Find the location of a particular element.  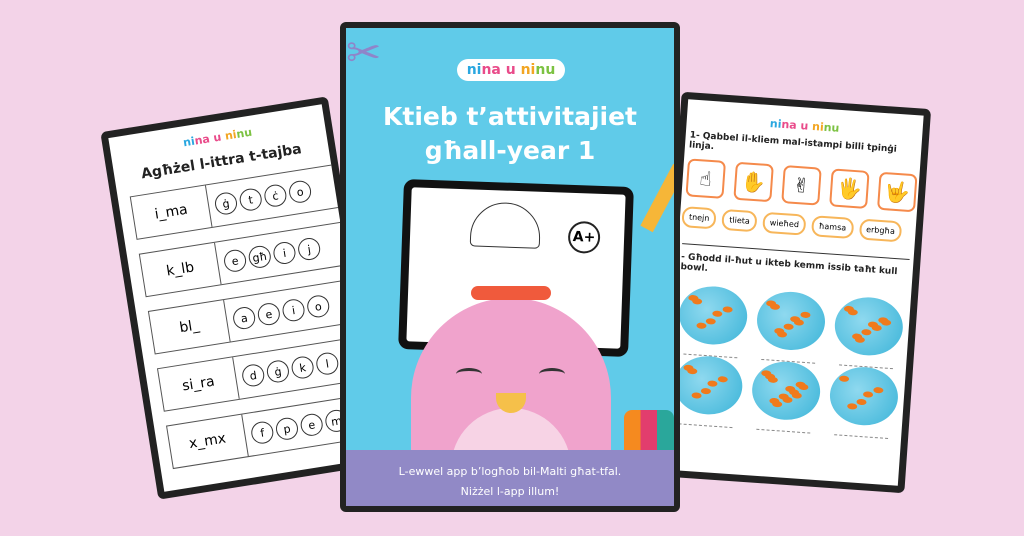

missing-letter-word: i_ma is located at coordinates (171, 212).